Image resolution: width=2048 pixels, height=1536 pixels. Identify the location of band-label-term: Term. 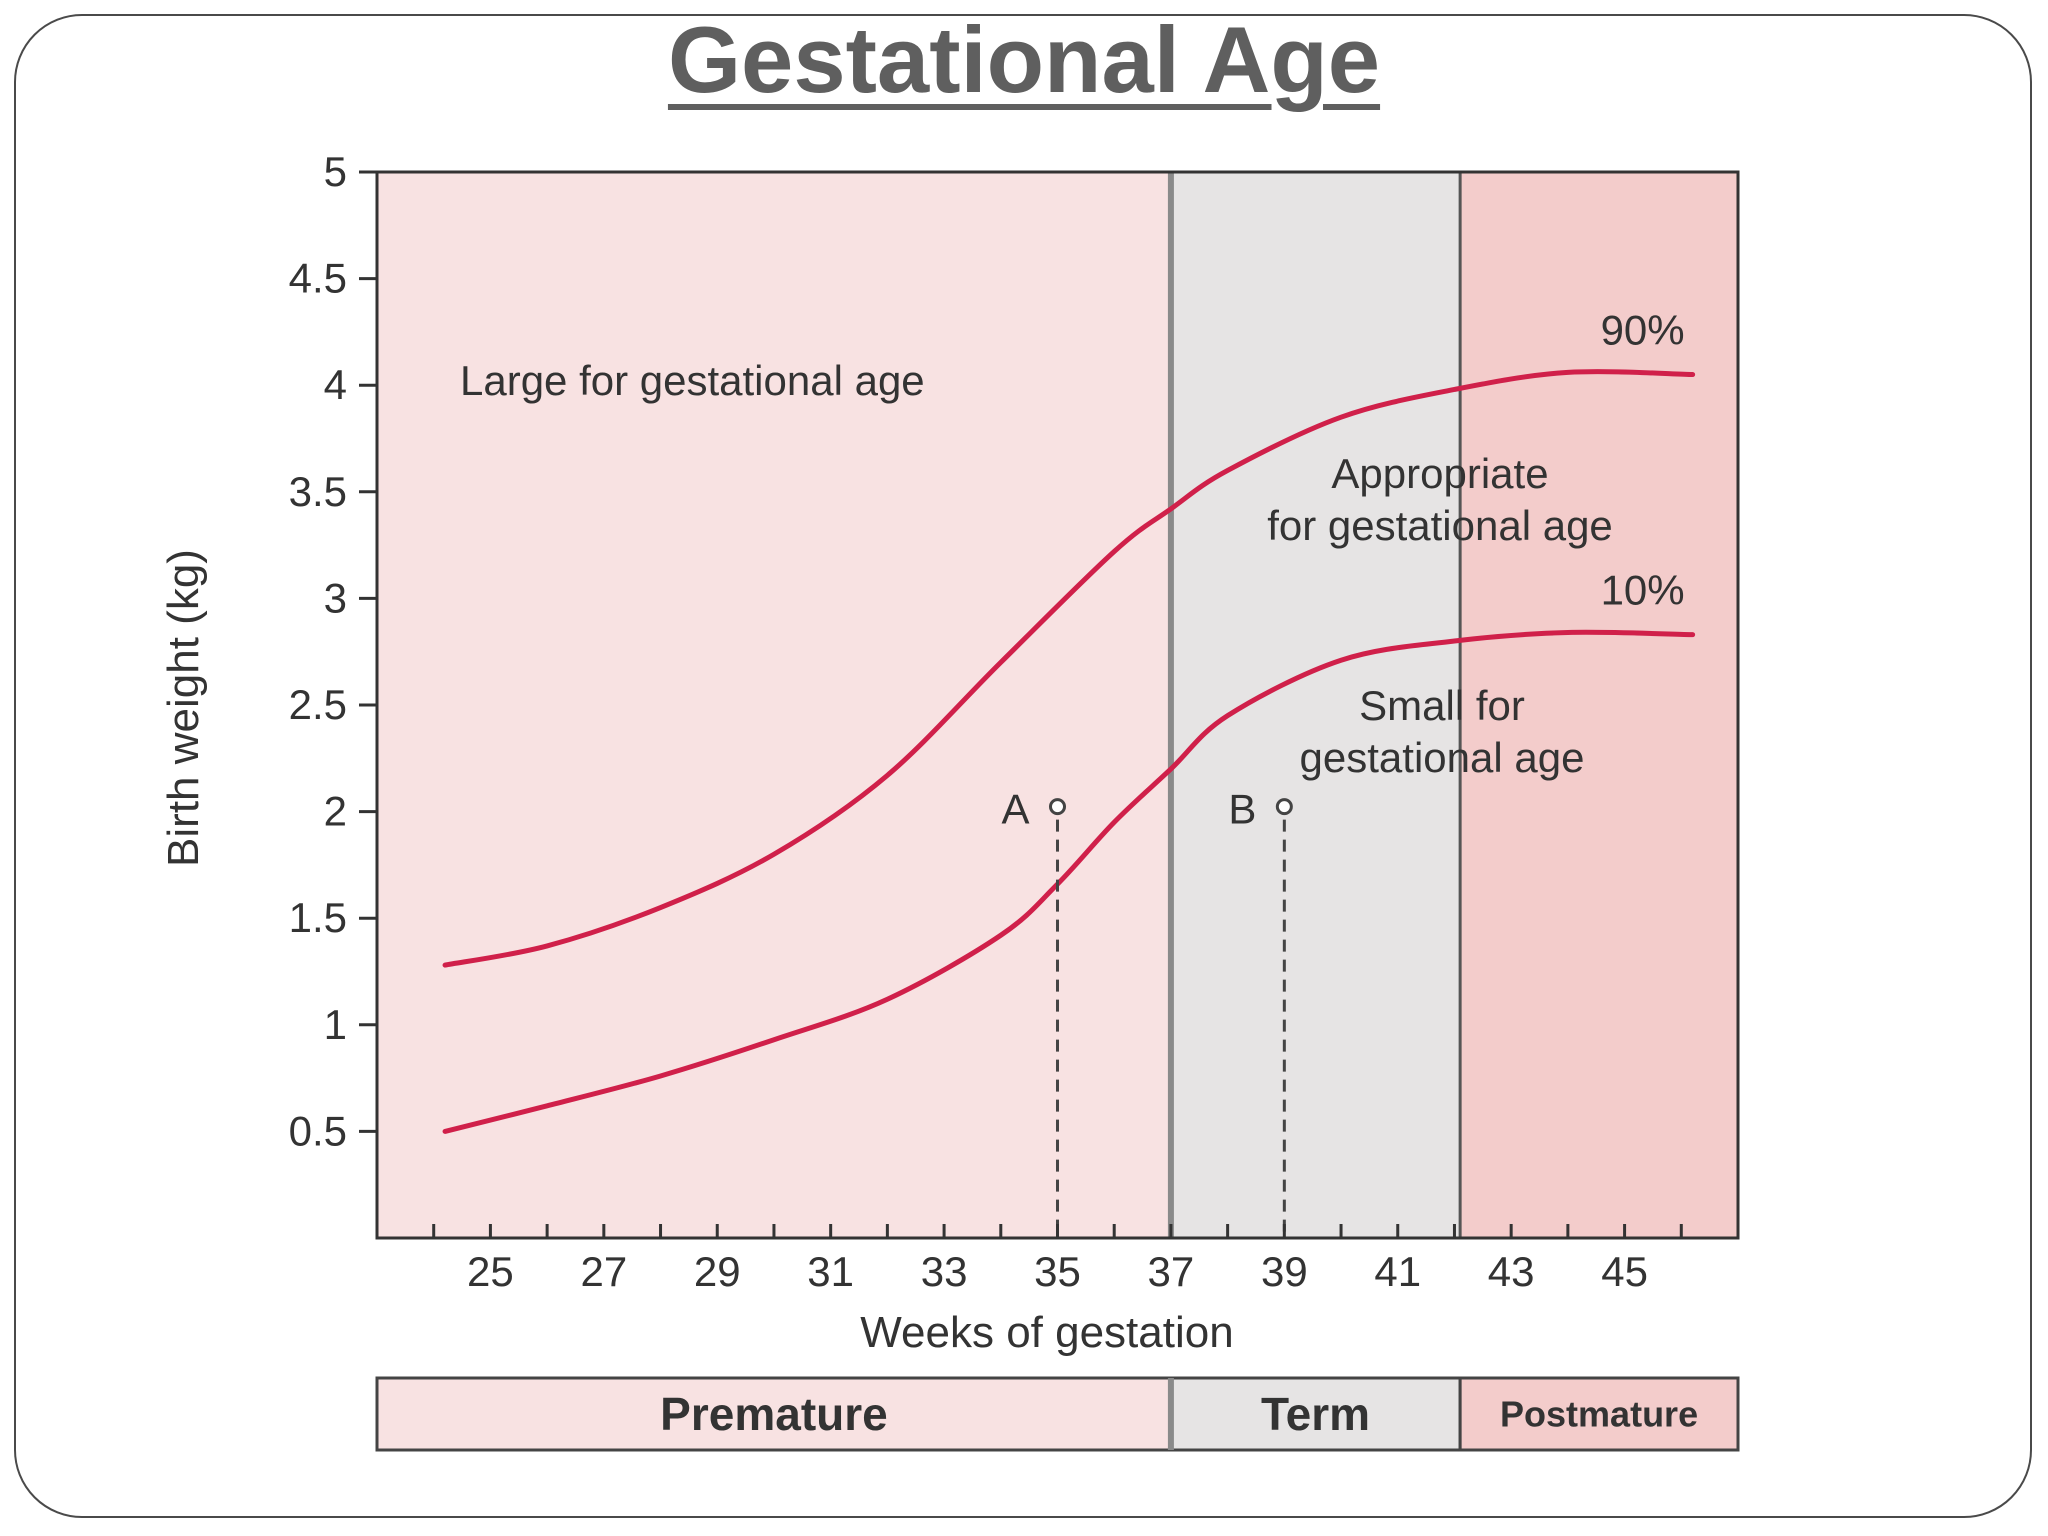
(1315, 1414).